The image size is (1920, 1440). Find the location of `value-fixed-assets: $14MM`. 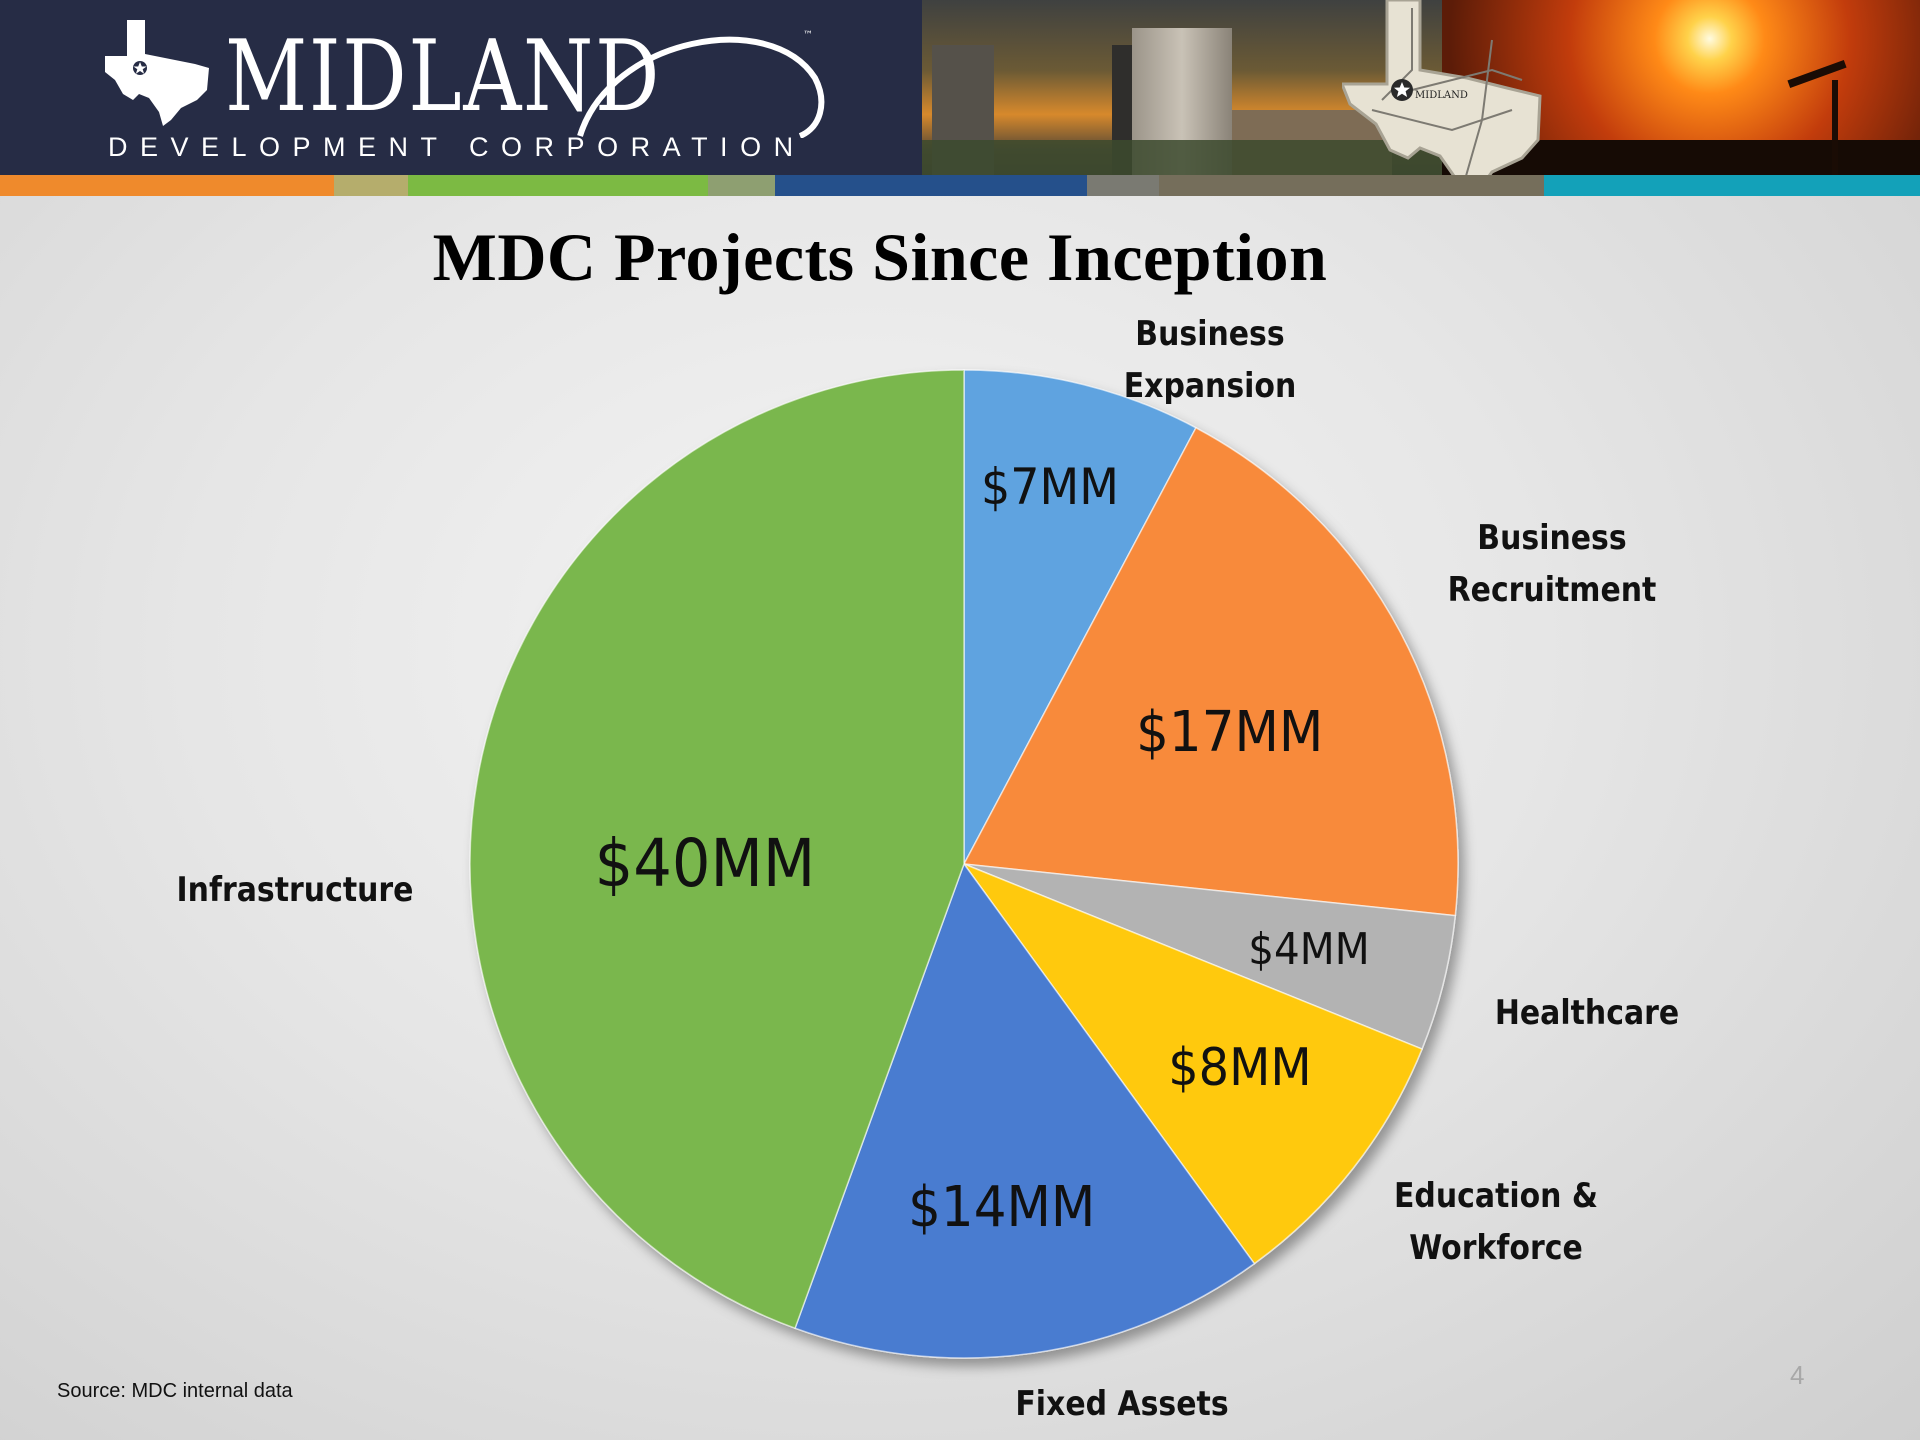

value-fixed-assets: $14MM is located at coordinates (1002, 1207).